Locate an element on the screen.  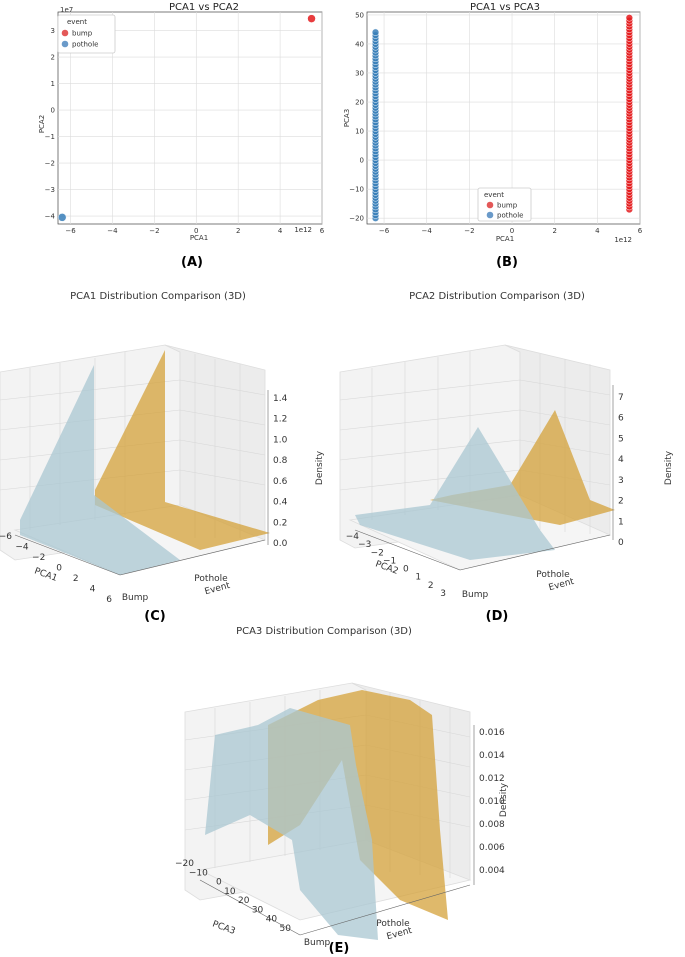
legend-label-pothole: pothole is located at coordinates (85, 45).